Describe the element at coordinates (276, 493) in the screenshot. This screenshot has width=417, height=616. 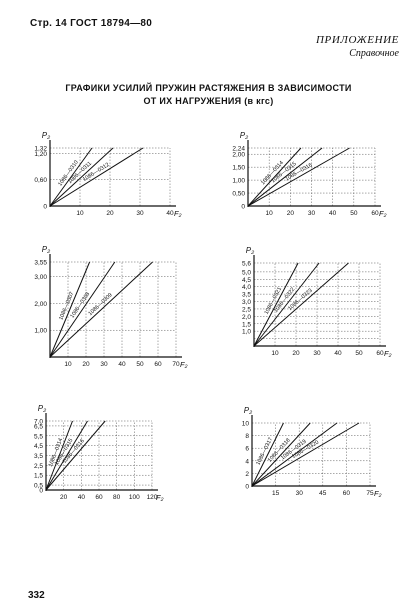
I see `x-tick-label: 15` at that location.